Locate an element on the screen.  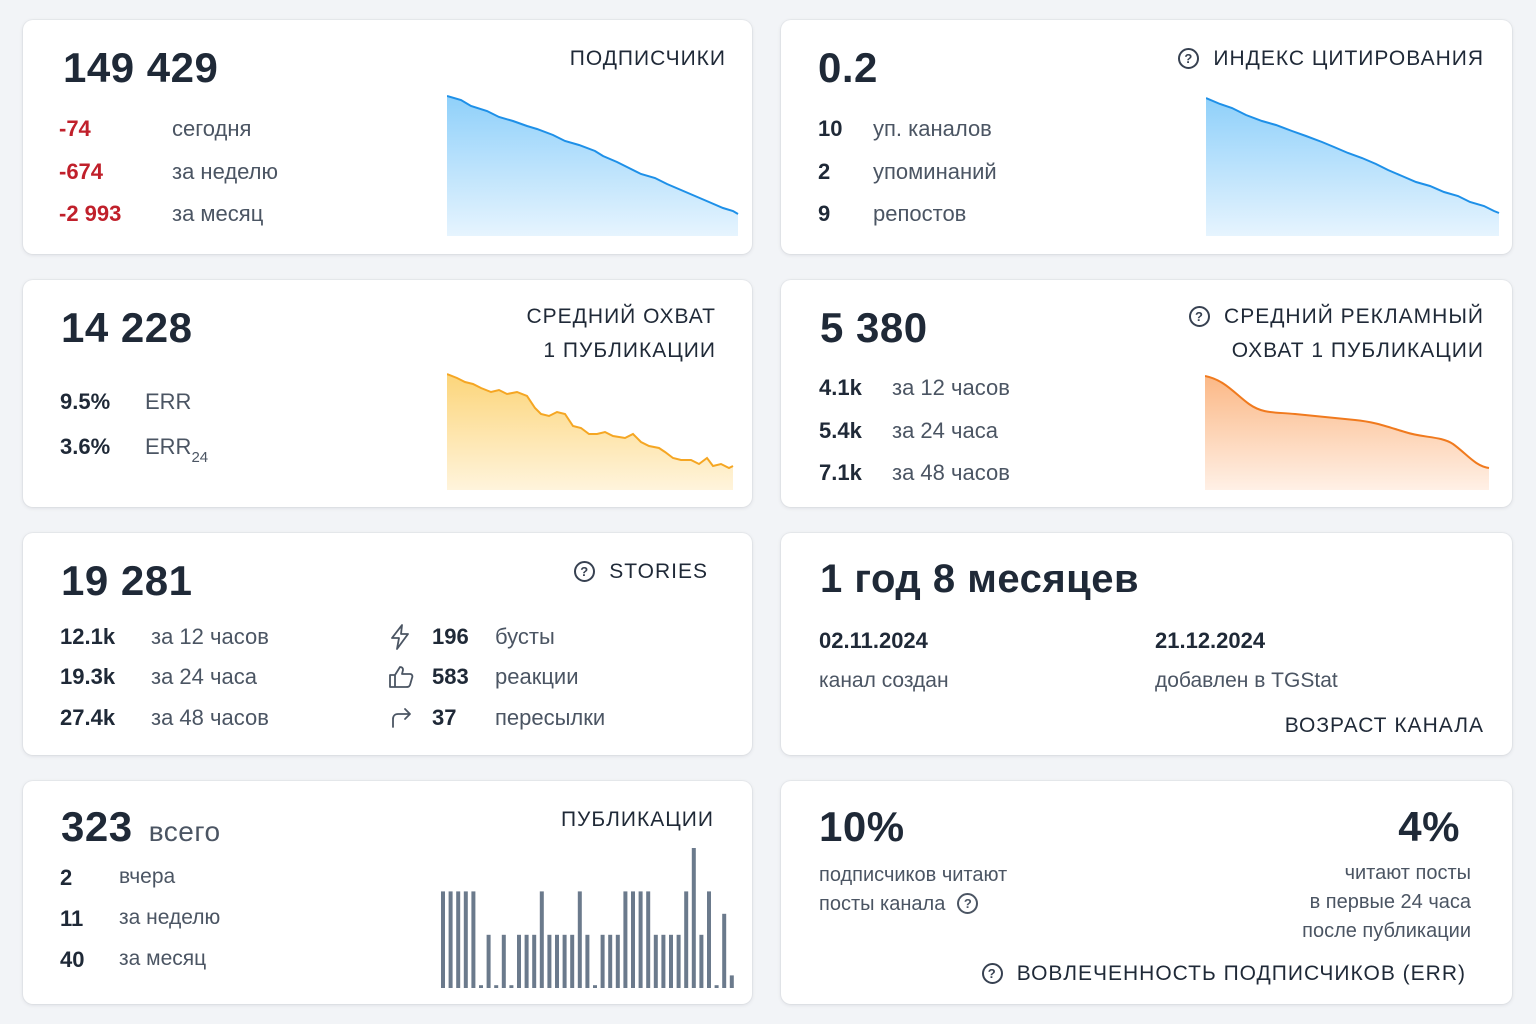
stat-channels: 10 уп. каналов is located at coordinates (968, 131).